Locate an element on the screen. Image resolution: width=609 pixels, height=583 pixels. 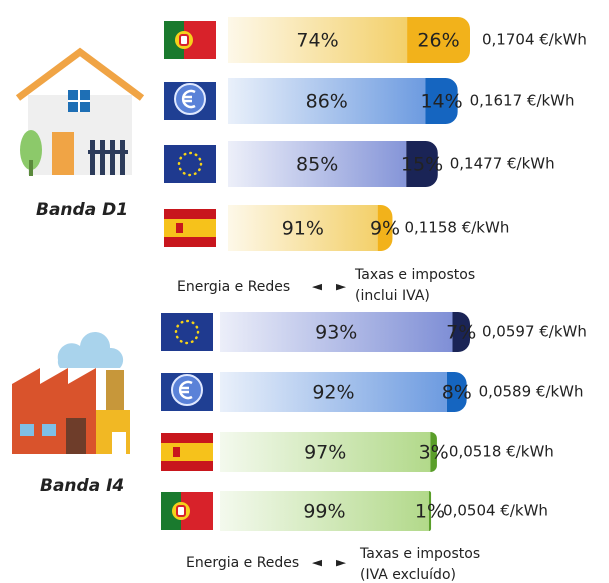
value-label: 97% is located at coordinates (325, 453).